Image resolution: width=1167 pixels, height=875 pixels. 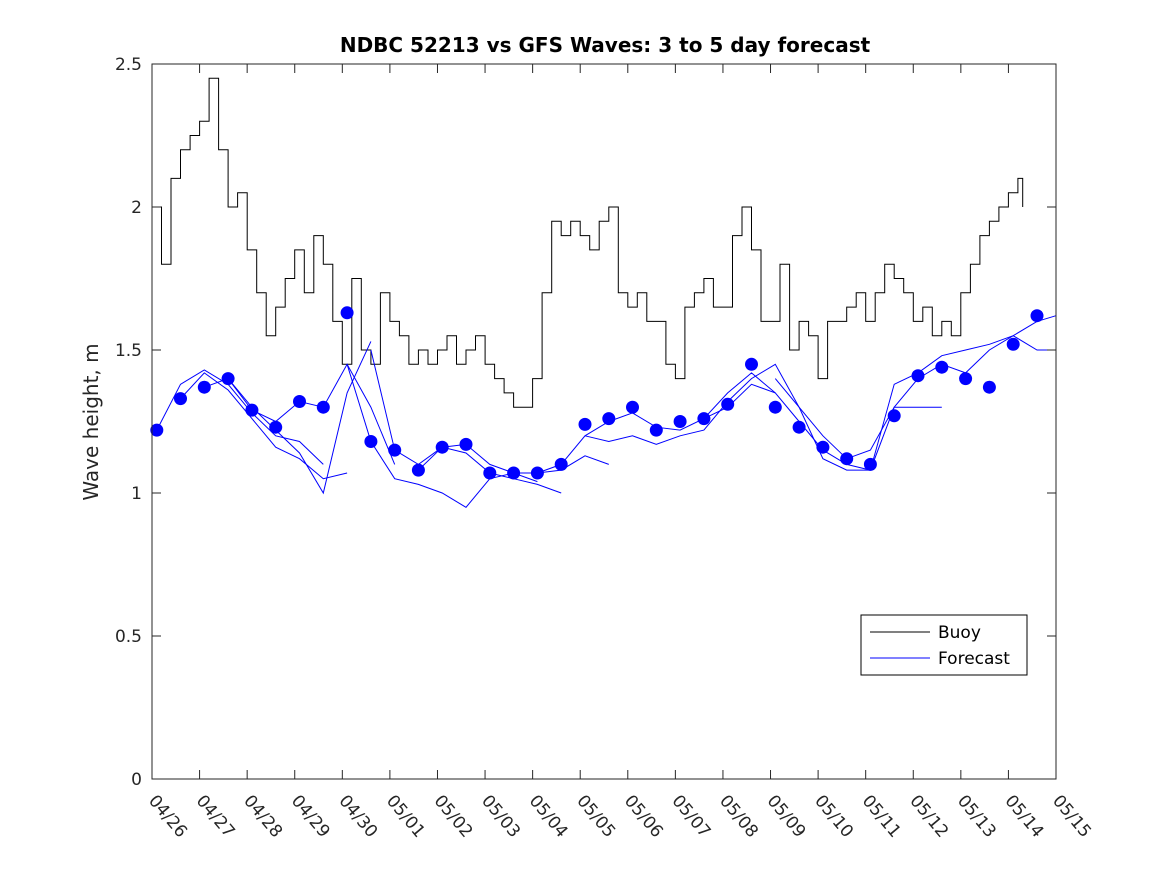 What do you see at coordinates (974, 659) in the screenshot?
I see `legend-label-forecast: Forecast` at bounding box center [974, 659].